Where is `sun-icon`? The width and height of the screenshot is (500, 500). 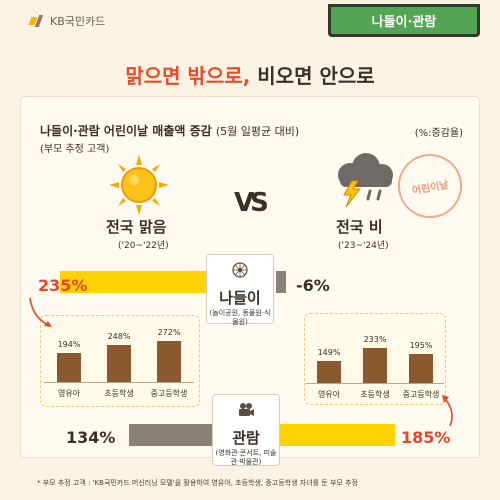 sun-icon is located at coordinates (139, 185).